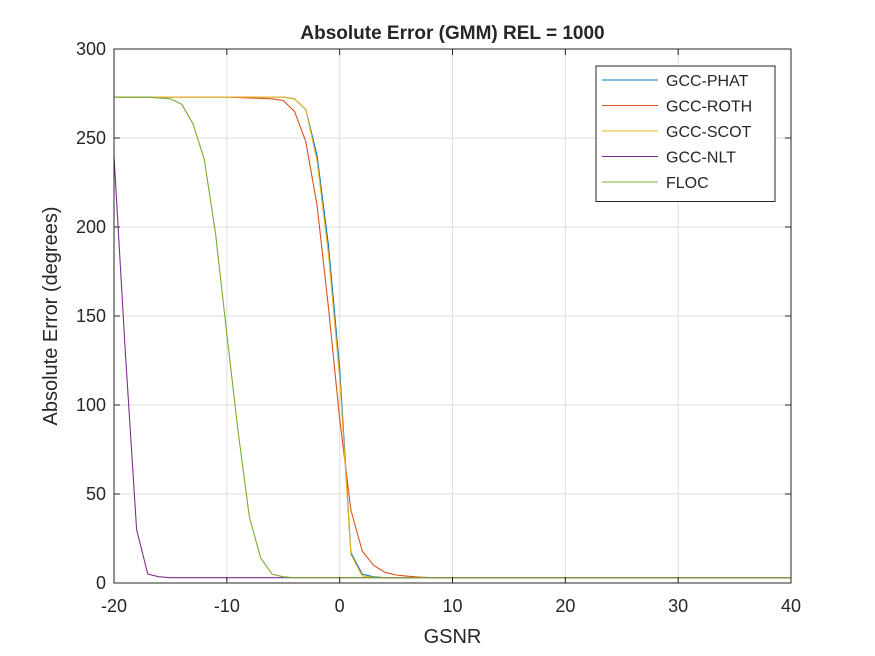  Describe the element at coordinates (452, 33) in the screenshot. I see `chart-title: Absolute Error (GMM) REL = 1000` at that location.